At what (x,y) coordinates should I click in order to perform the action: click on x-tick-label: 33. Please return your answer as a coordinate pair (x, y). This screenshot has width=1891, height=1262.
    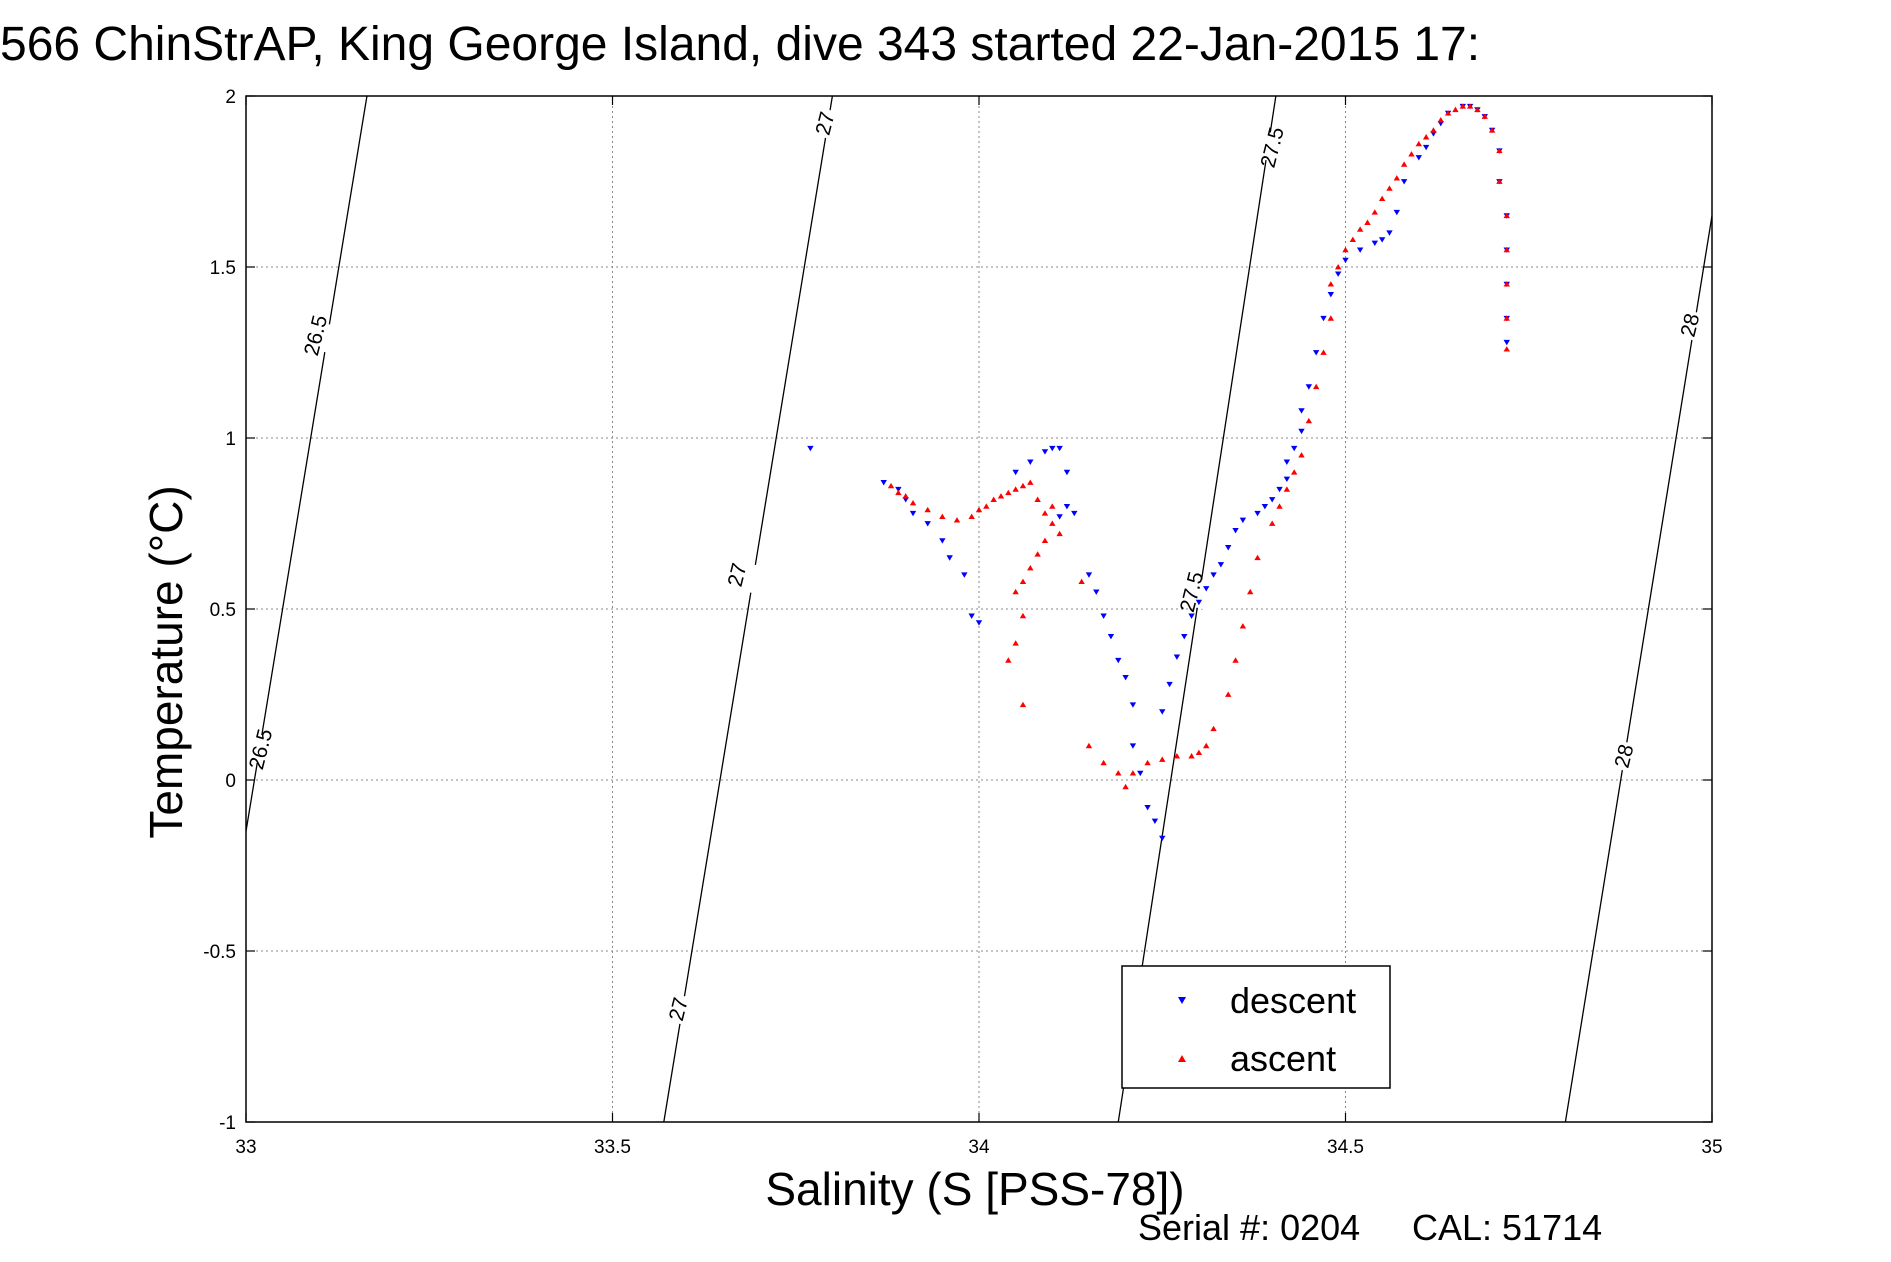
    Looking at the image, I should click on (245, 1147).